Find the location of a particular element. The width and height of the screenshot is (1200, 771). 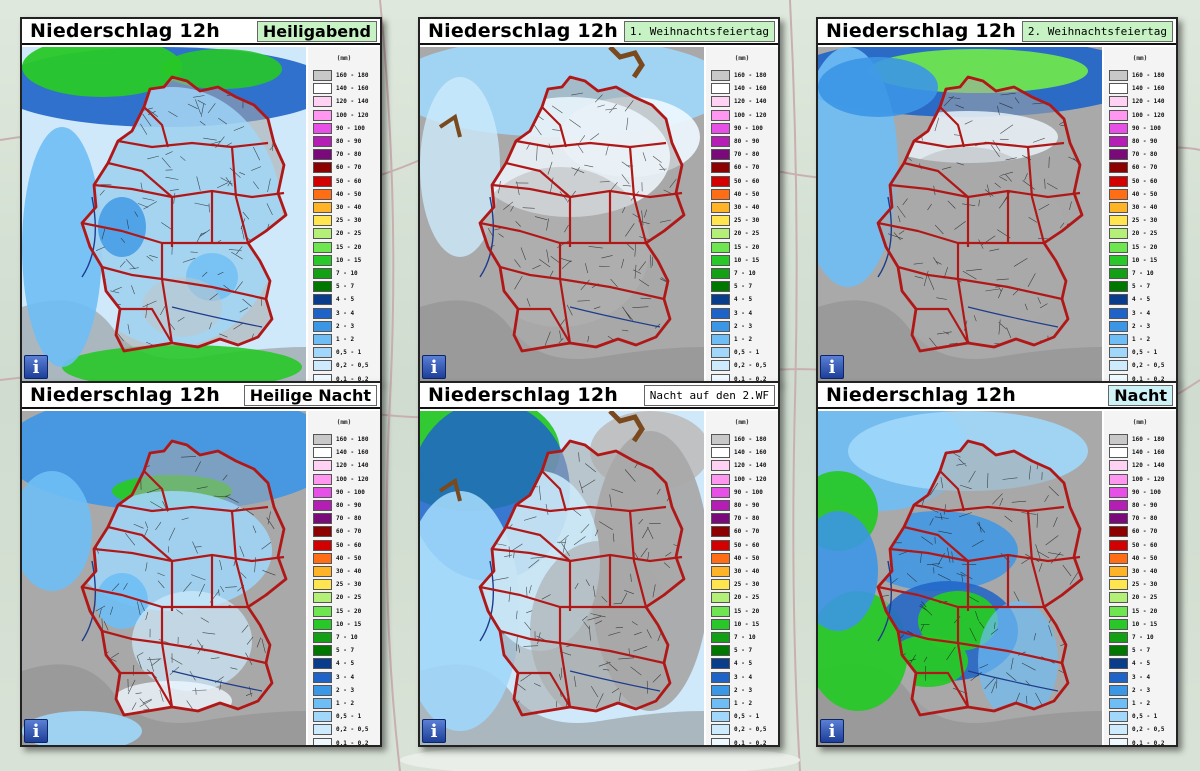

panel-period-tag: 1. Weihnachtsfeiertag is located at coordinates (699, 31).